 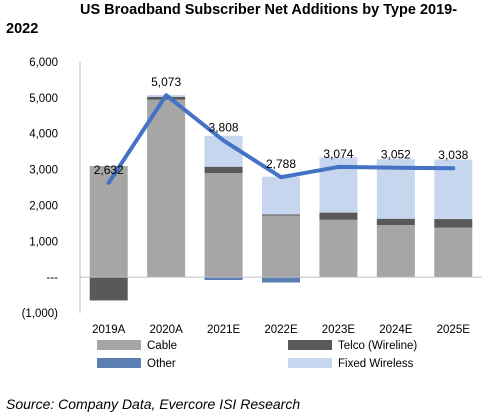 What do you see at coordinates (257, 355) in the screenshot?
I see `chart-legend: Cable Telco (Wireline) Other Fixed Wireless` at bounding box center [257, 355].